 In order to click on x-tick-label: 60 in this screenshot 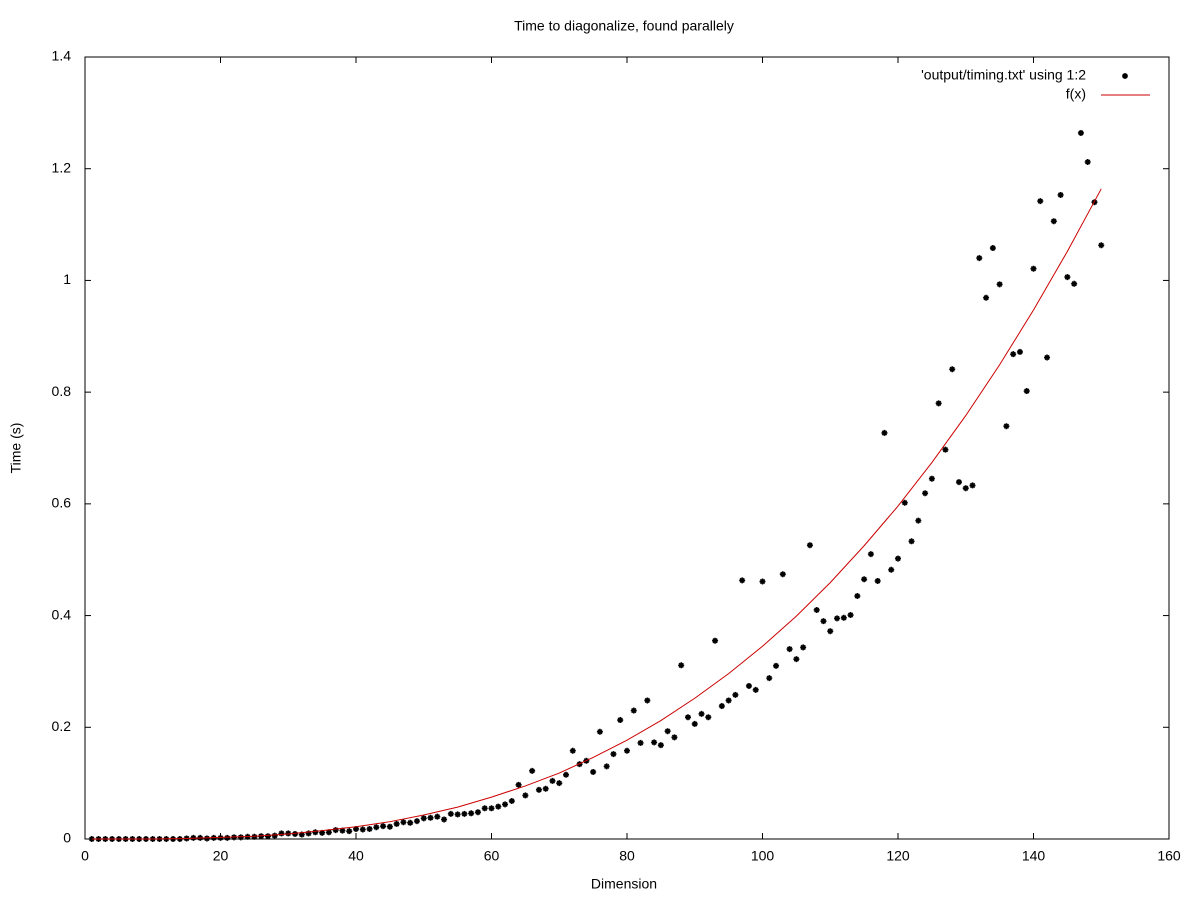, I will do `click(492, 856)`.